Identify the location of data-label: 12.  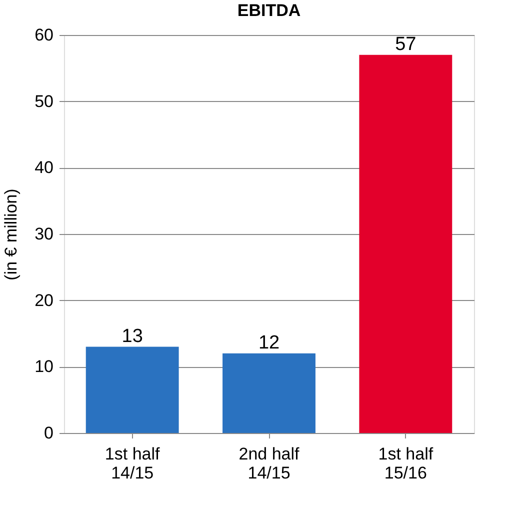
(269, 343).